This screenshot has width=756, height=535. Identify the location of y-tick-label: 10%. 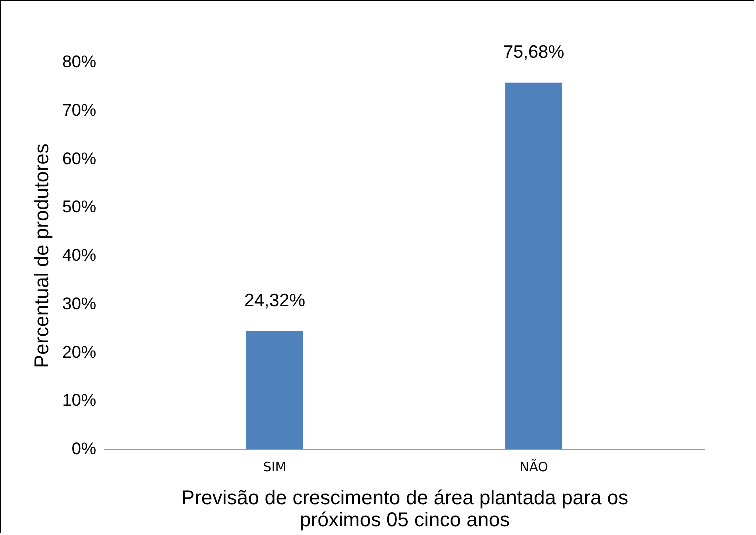
(79, 400).